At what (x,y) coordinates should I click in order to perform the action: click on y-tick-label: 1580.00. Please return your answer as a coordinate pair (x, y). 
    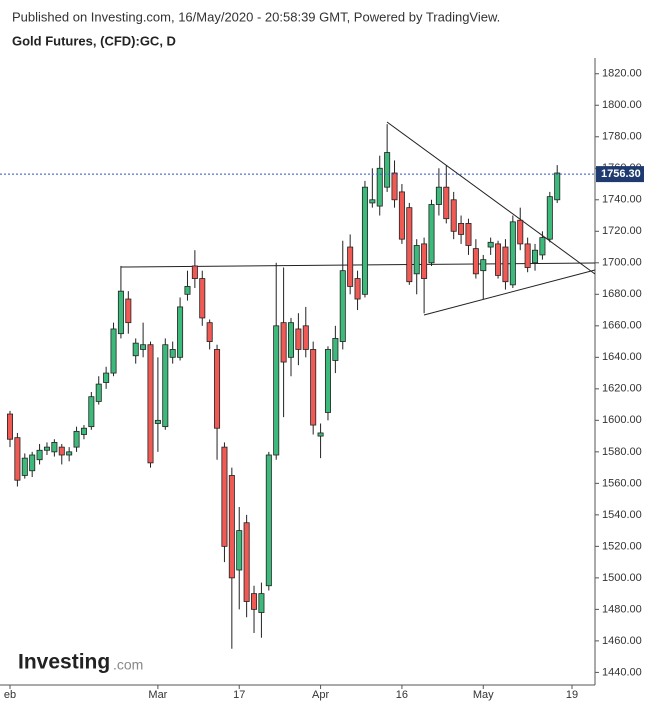
    Looking at the image, I should click on (622, 452).